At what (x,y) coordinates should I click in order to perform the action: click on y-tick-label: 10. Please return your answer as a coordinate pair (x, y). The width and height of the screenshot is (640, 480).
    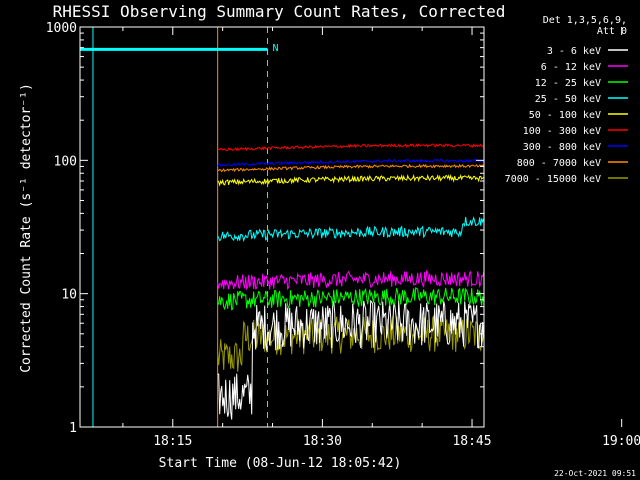
    Looking at the image, I should click on (69, 295).